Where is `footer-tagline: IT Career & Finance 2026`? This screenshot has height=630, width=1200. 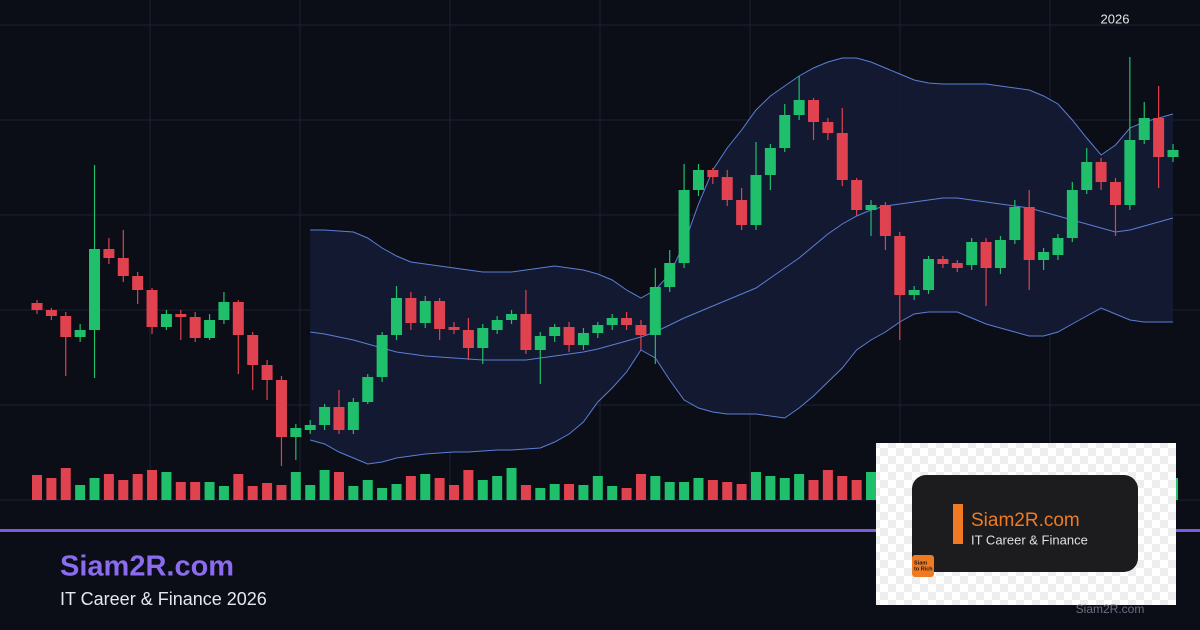
footer-tagline: IT Career & Finance 2026 is located at coordinates (163, 599).